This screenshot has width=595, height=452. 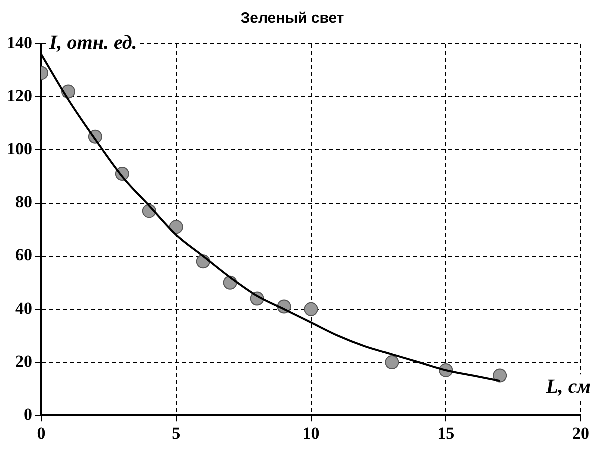 What do you see at coordinates (19, 149) in the screenshot?
I see `y-tick-label: 100` at bounding box center [19, 149].